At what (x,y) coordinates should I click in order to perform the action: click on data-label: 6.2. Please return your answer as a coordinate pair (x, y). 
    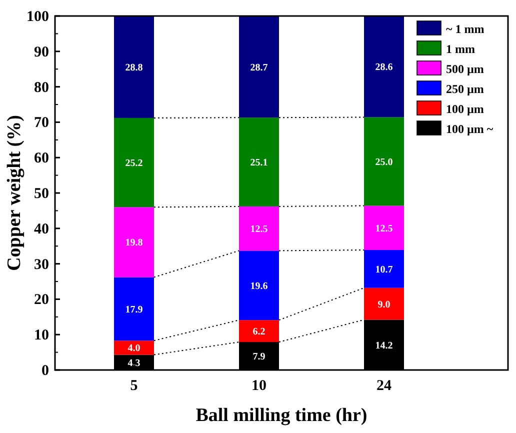
    Looking at the image, I should click on (259, 332).